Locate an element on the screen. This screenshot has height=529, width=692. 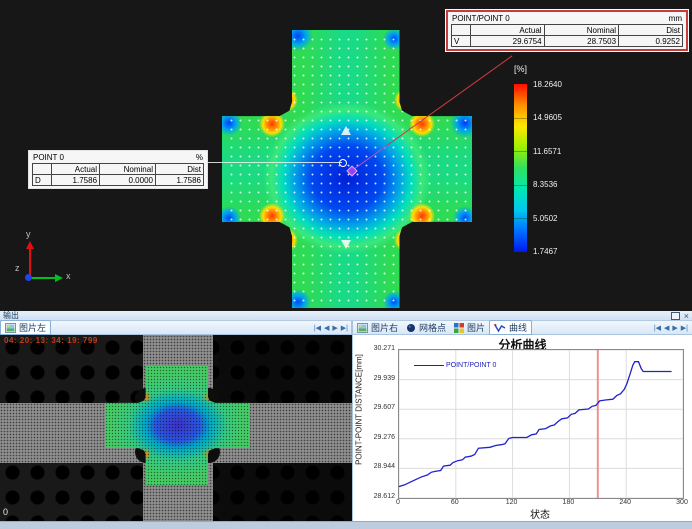
actual-value: 29.6754 is located at coordinates (507, 41).